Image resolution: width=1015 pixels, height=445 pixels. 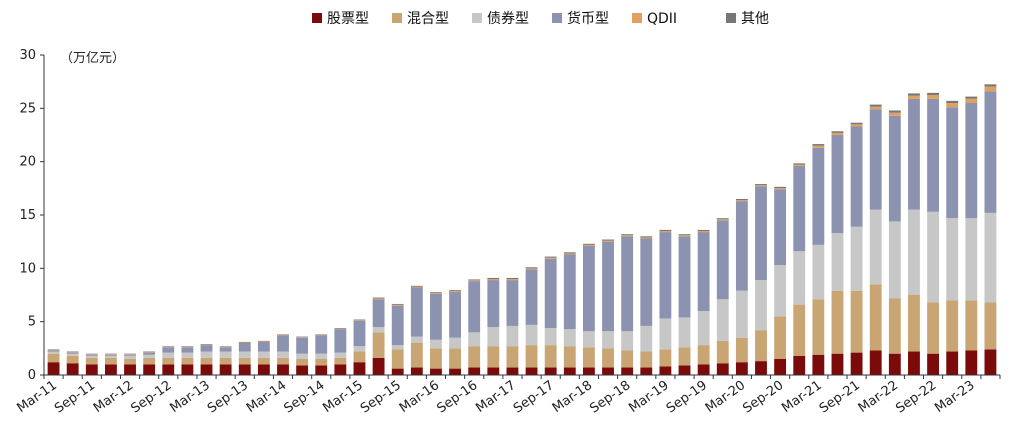 What do you see at coordinates (304, 397) in the screenshot?
I see `x-tick-label-7: Sep-14` at bounding box center [304, 397].